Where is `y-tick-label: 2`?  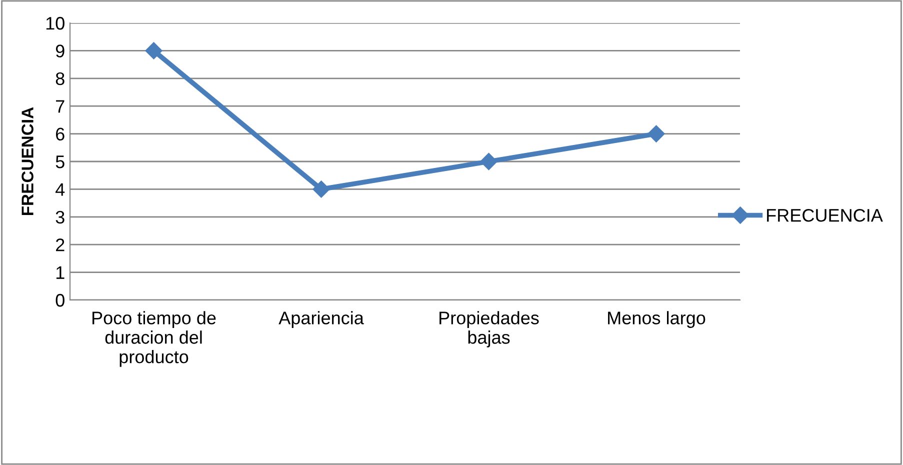 y-tick-label: 2 is located at coordinates (60, 245).